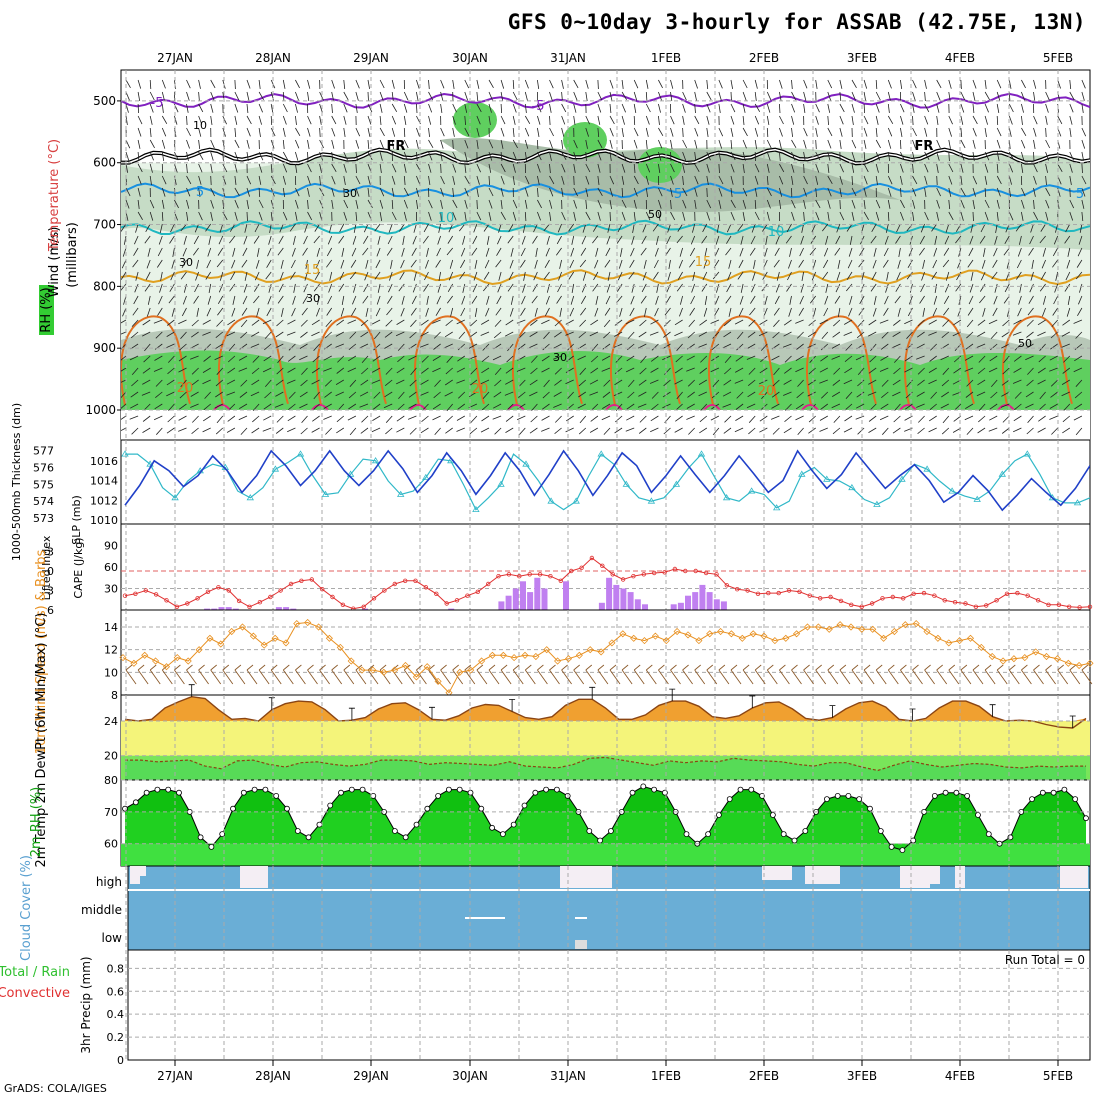 The image size is (1100, 1100). What do you see at coordinates (551, 500) in the screenshot?
I see `thickness-marker` at bounding box center [551, 500].